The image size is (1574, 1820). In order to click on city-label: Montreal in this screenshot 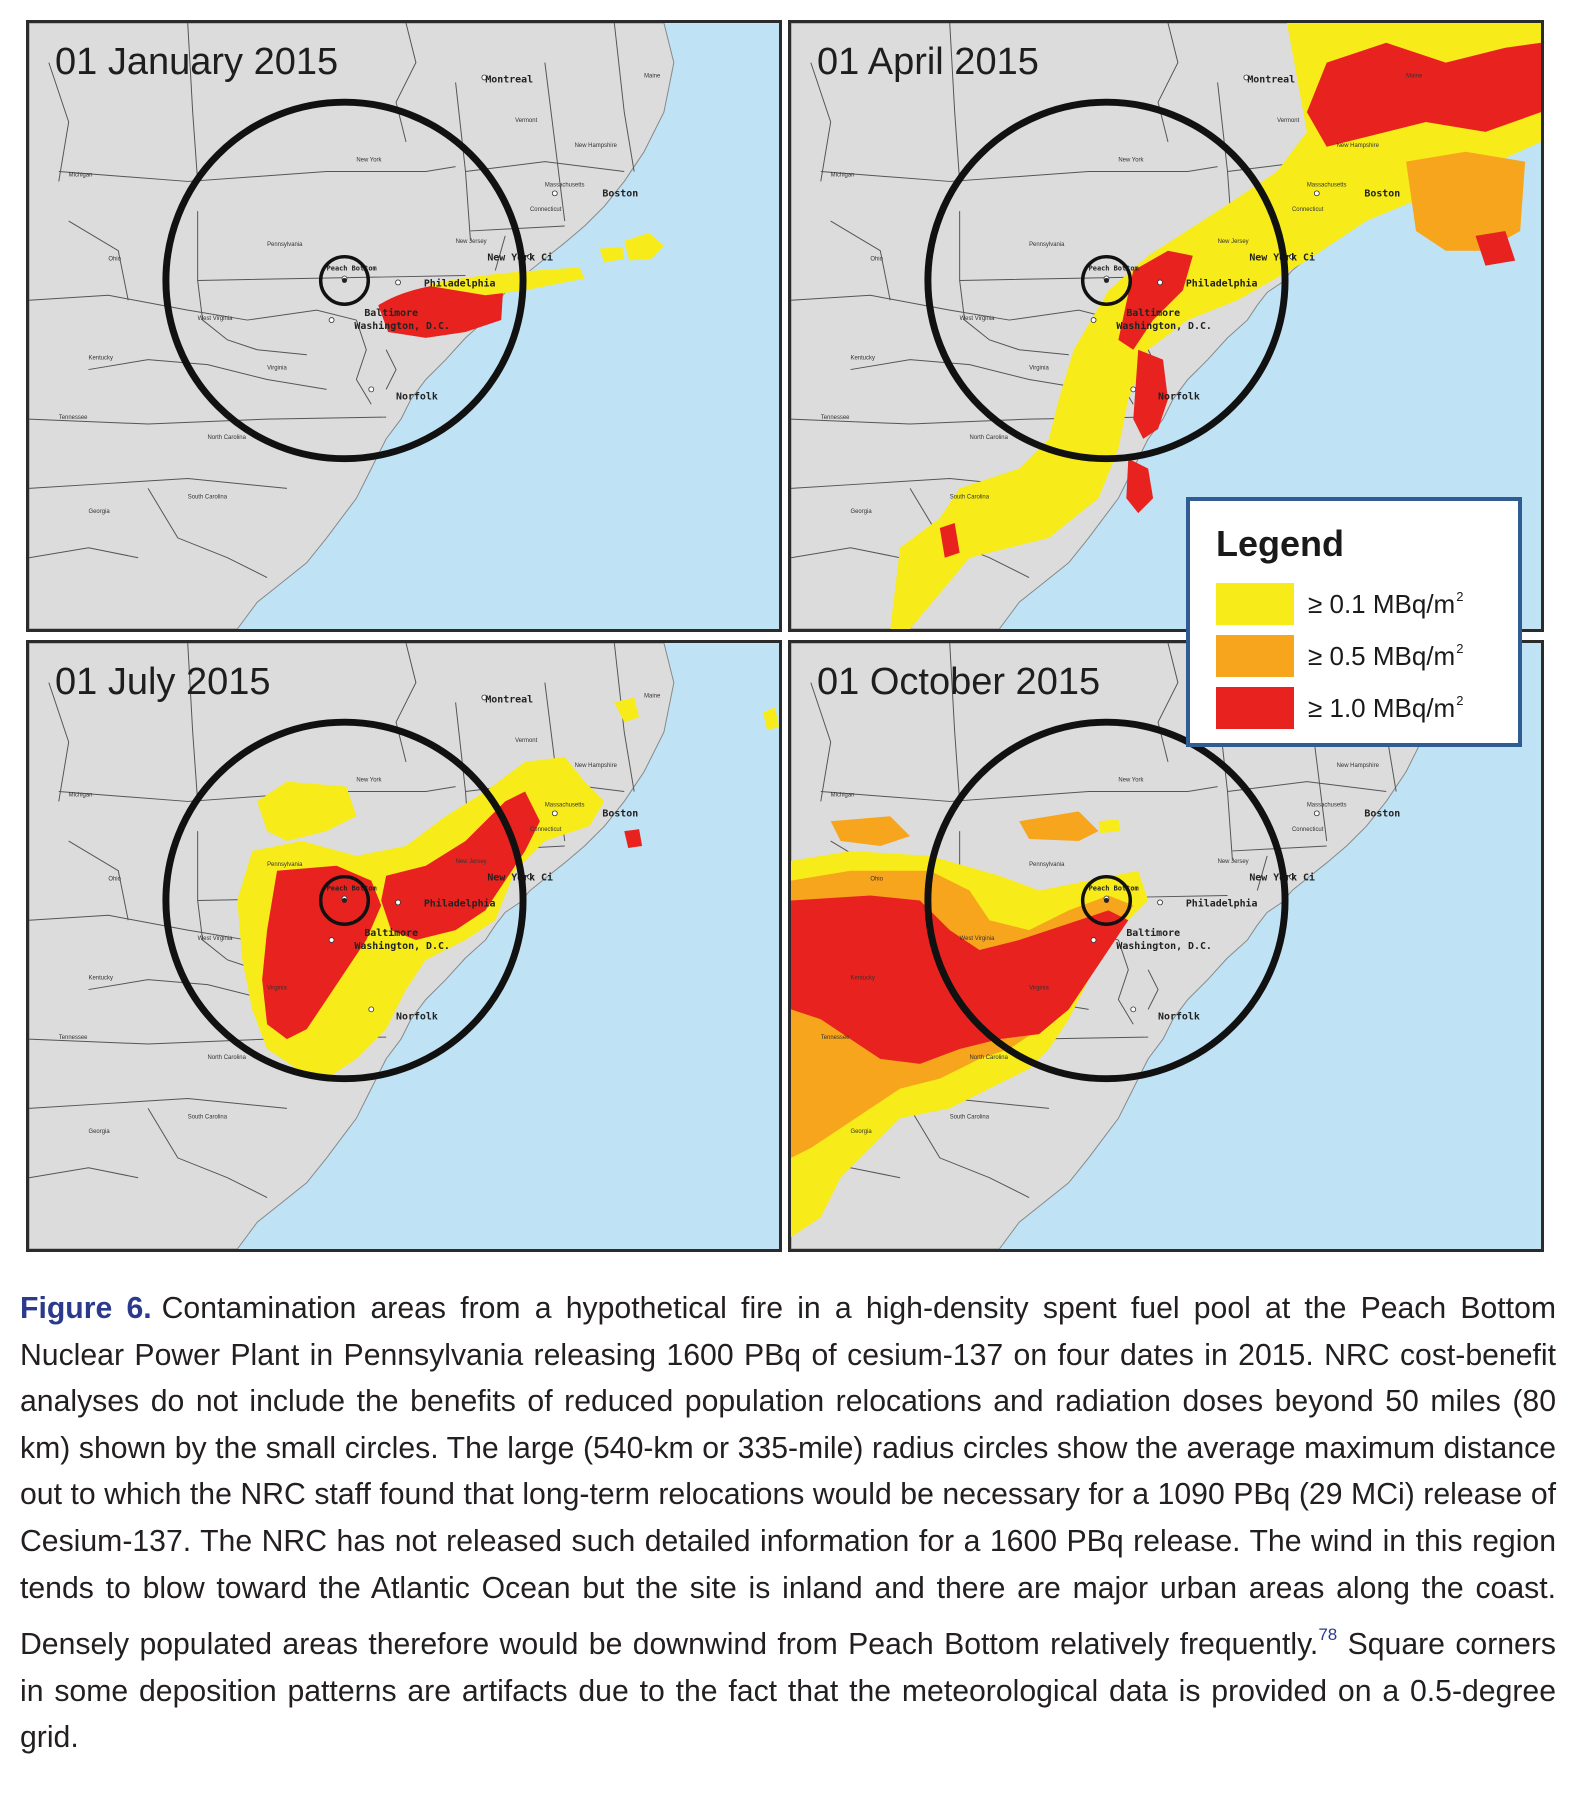, I will do `click(509, 699)`.